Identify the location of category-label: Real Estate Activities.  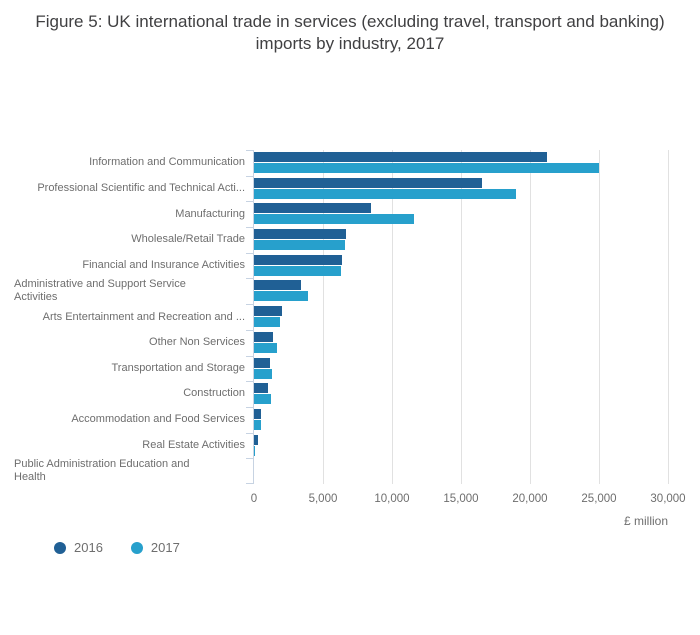
(193, 444).